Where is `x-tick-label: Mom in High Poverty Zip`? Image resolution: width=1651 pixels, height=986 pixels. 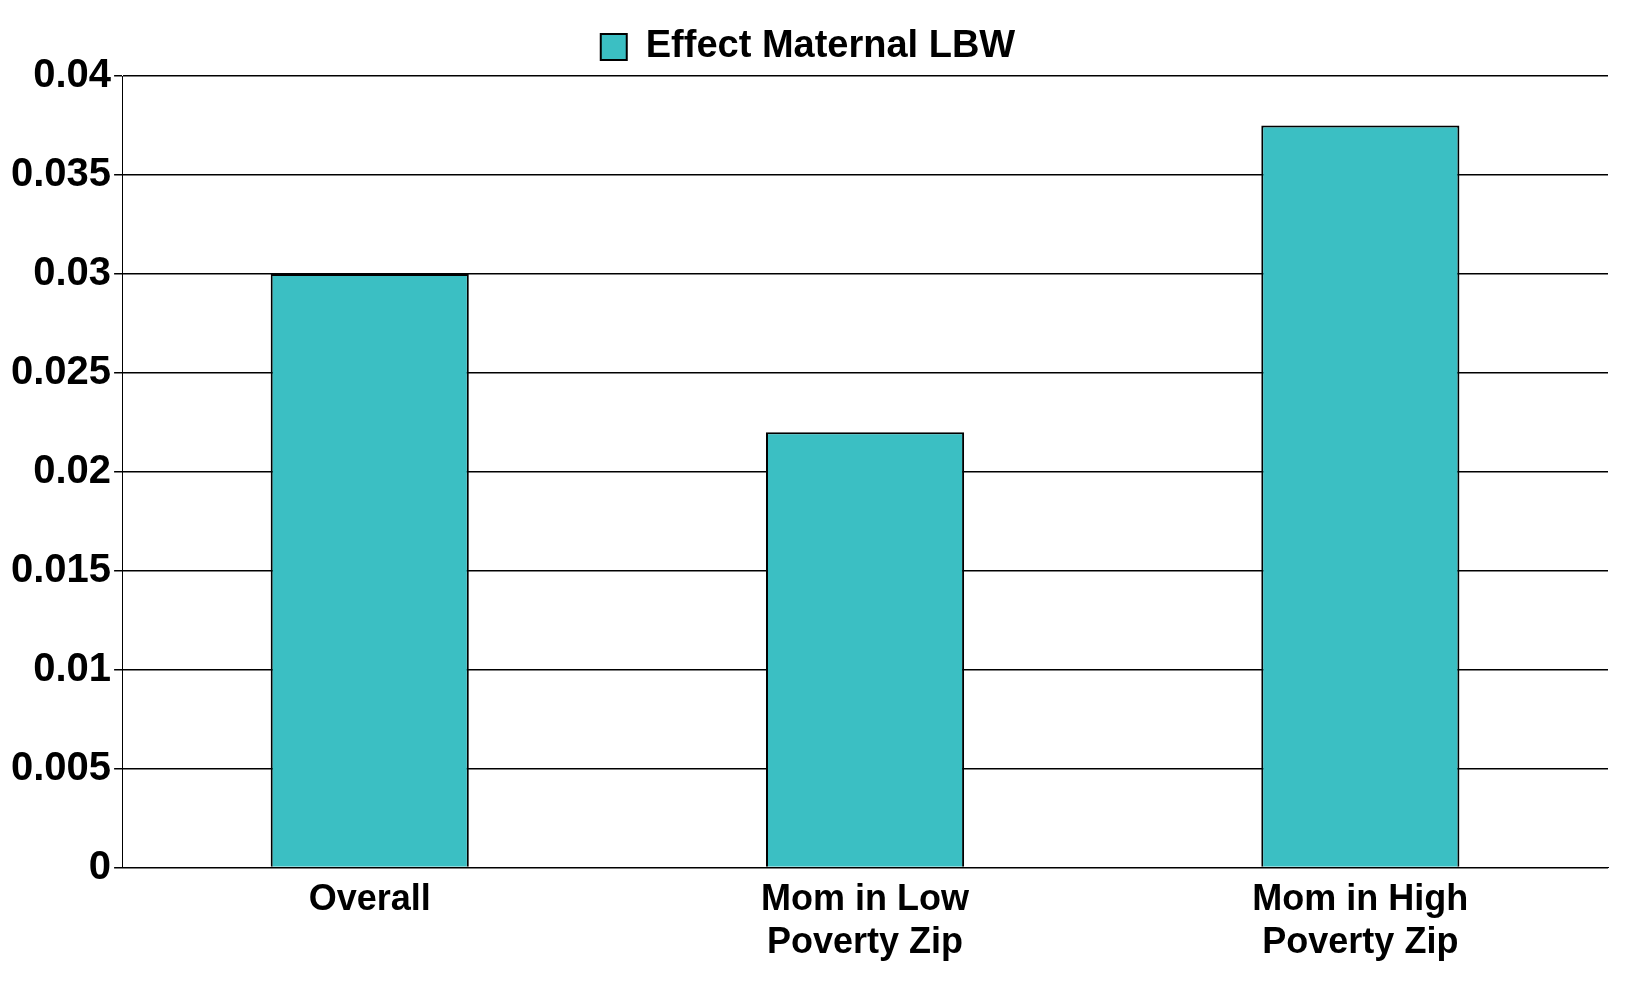
x-tick-label: Mom in High Poverty Zip is located at coordinates (1360, 919).